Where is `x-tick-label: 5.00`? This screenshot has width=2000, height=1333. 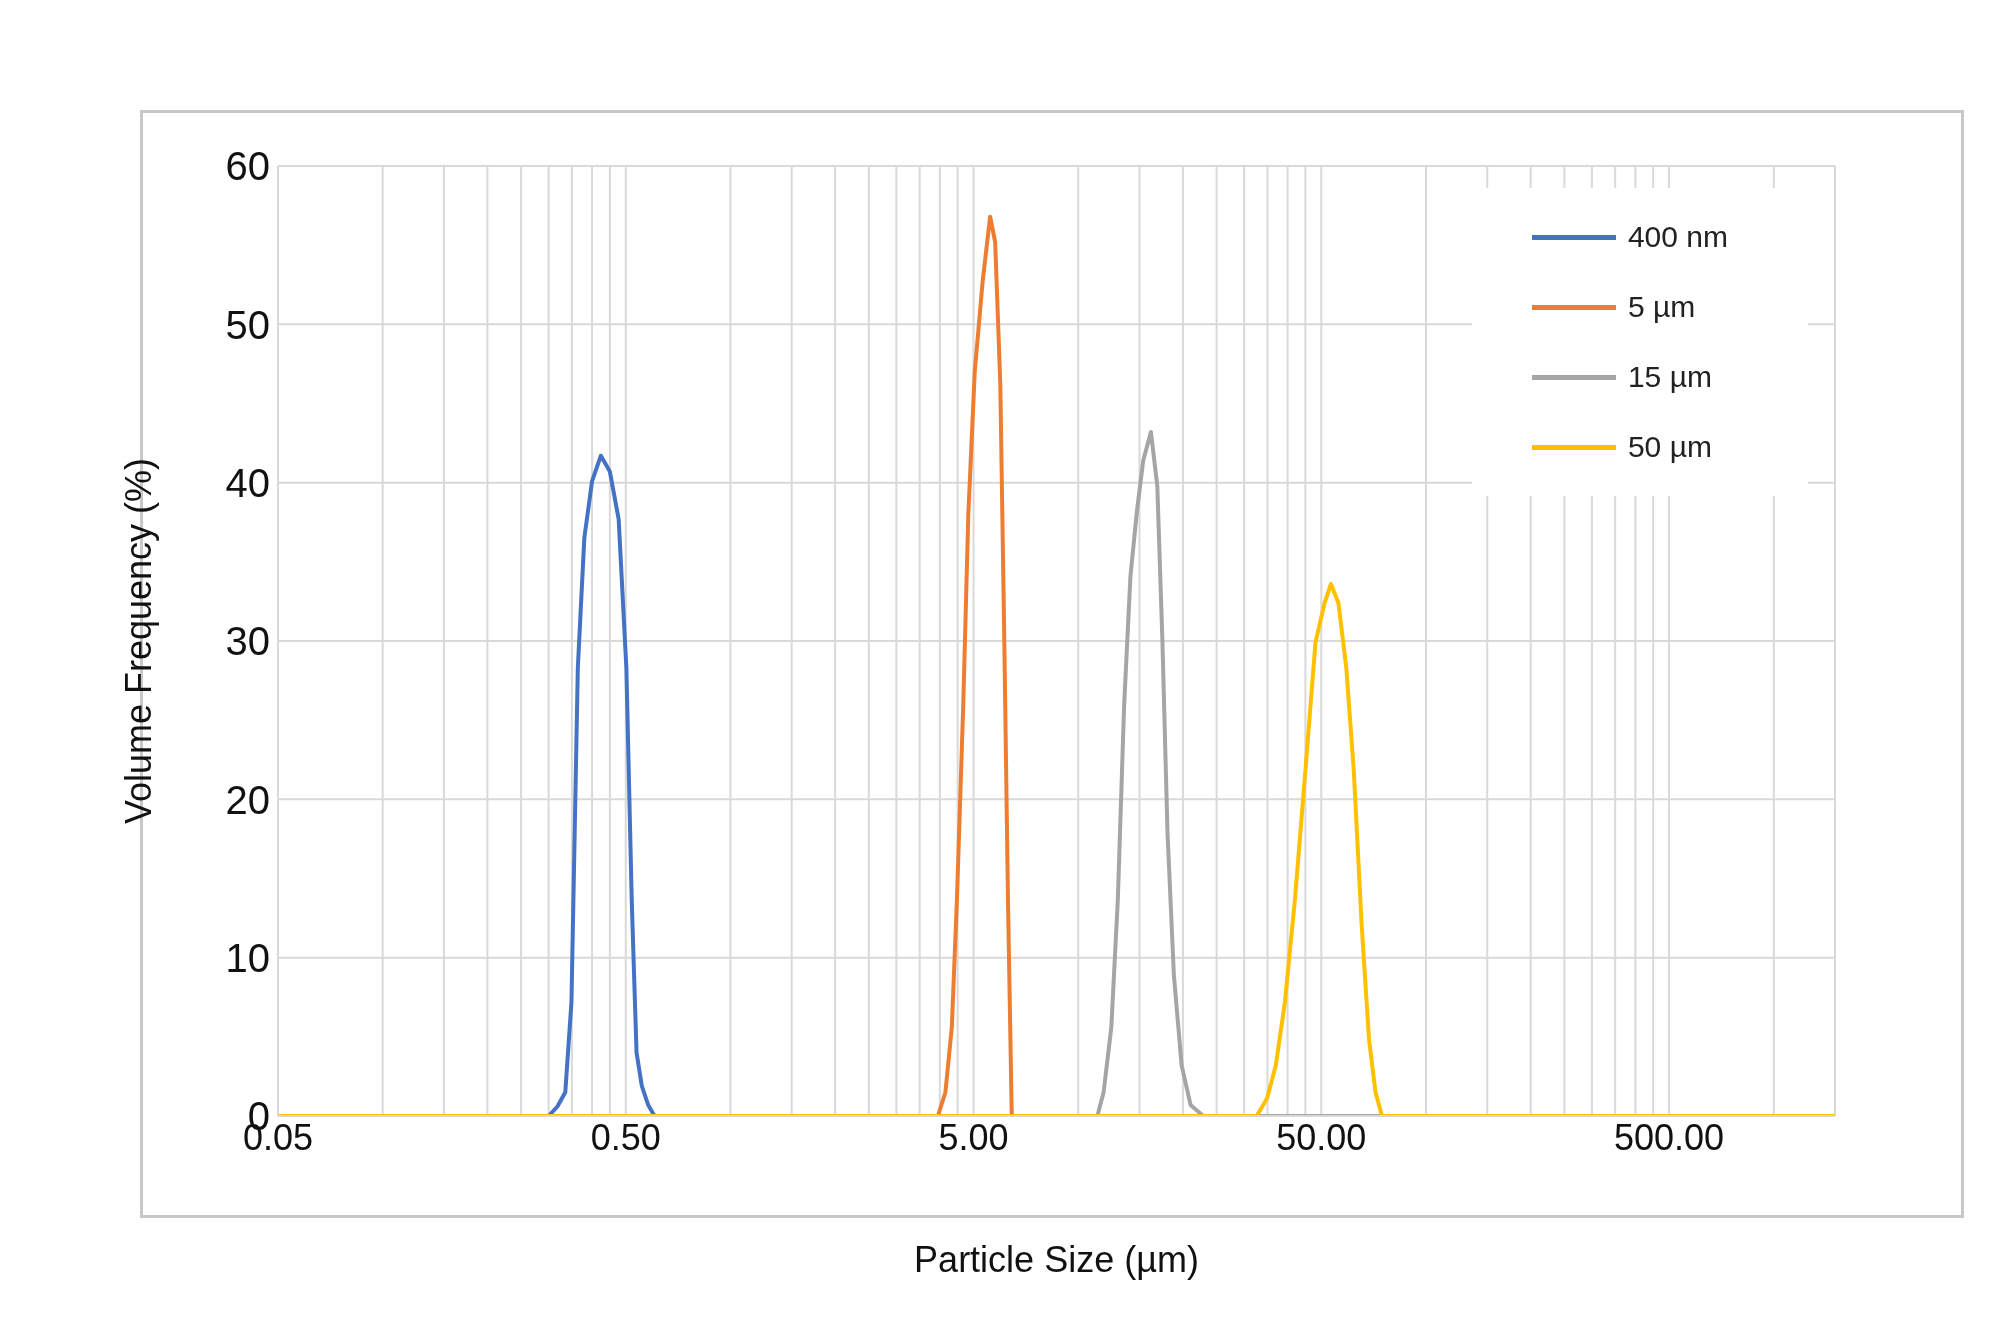
x-tick-label: 5.00 is located at coordinates (973, 1137).